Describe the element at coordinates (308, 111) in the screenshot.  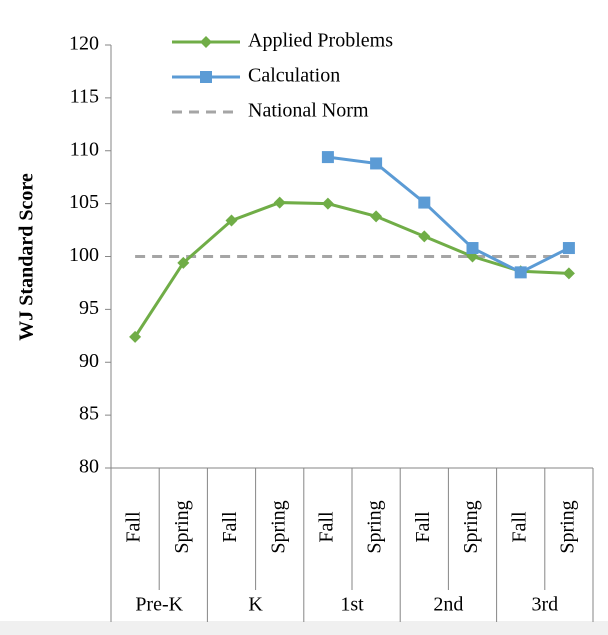
I see `legend-label: National Norm` at that location.